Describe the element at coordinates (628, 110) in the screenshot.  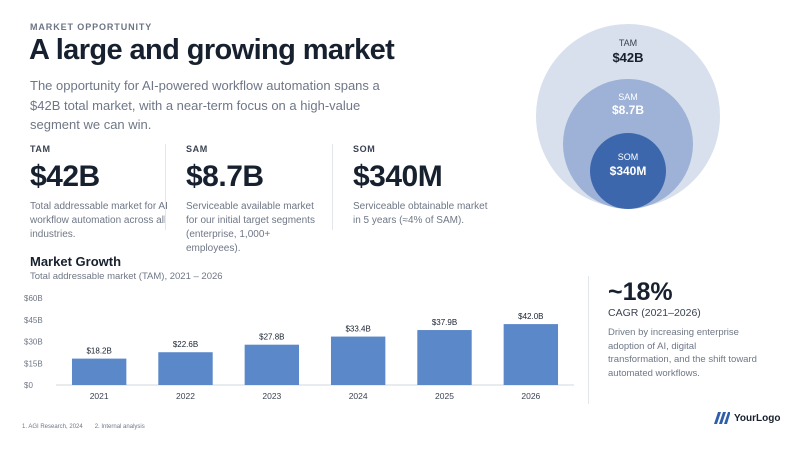
I see `sam-circle-value: $8.7B` at that location.